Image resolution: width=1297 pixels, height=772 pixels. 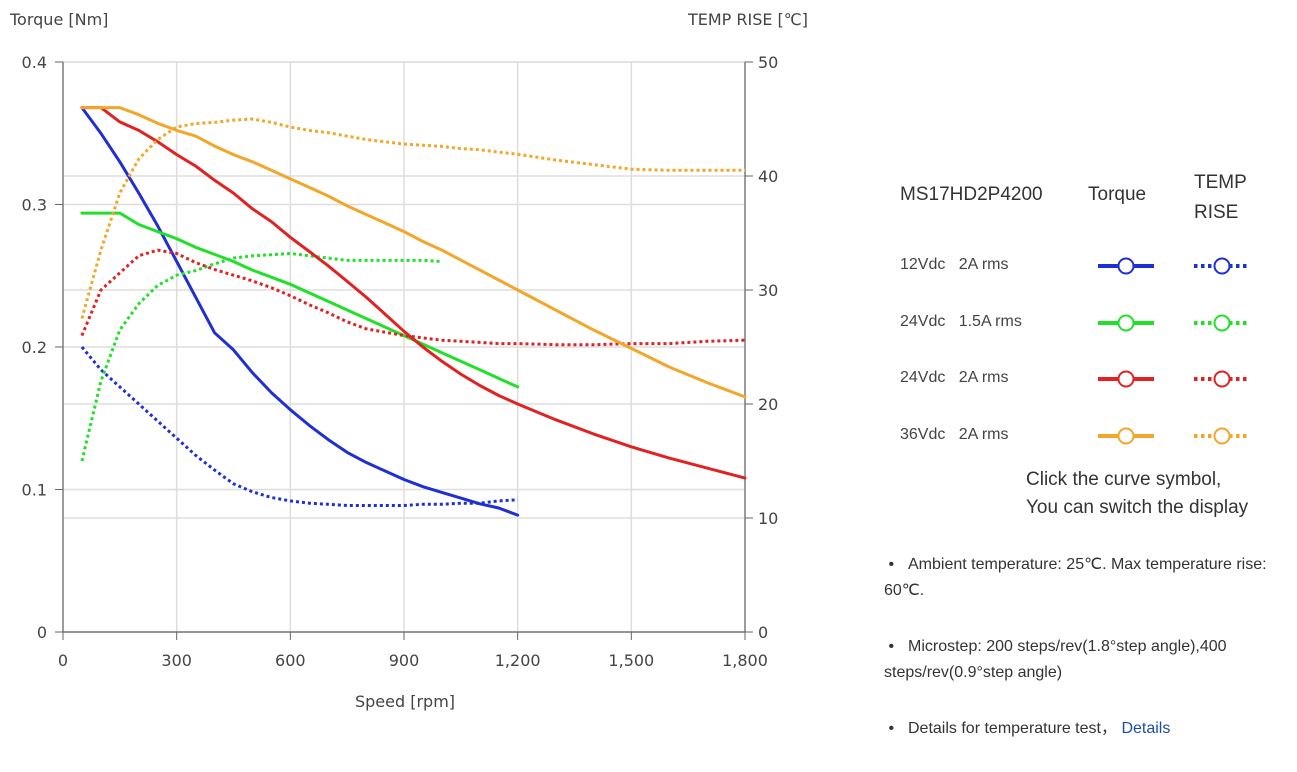 I want to click on hint-line-2: You can switch the display, so click(x=1137, y=507).